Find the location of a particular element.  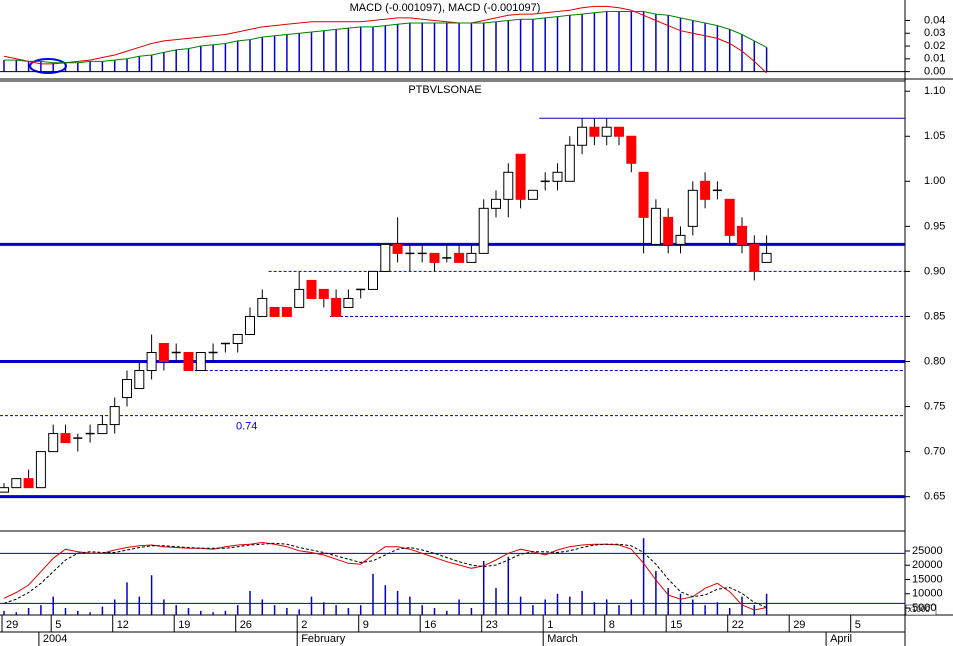

month-label: 2004 is located at coordinates (55, 639).